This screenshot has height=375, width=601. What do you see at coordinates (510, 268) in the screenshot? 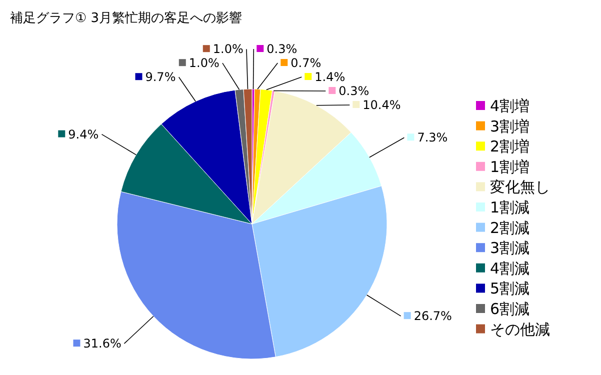
I see `legend-label: 4割減` at bounding box center [510, 268].